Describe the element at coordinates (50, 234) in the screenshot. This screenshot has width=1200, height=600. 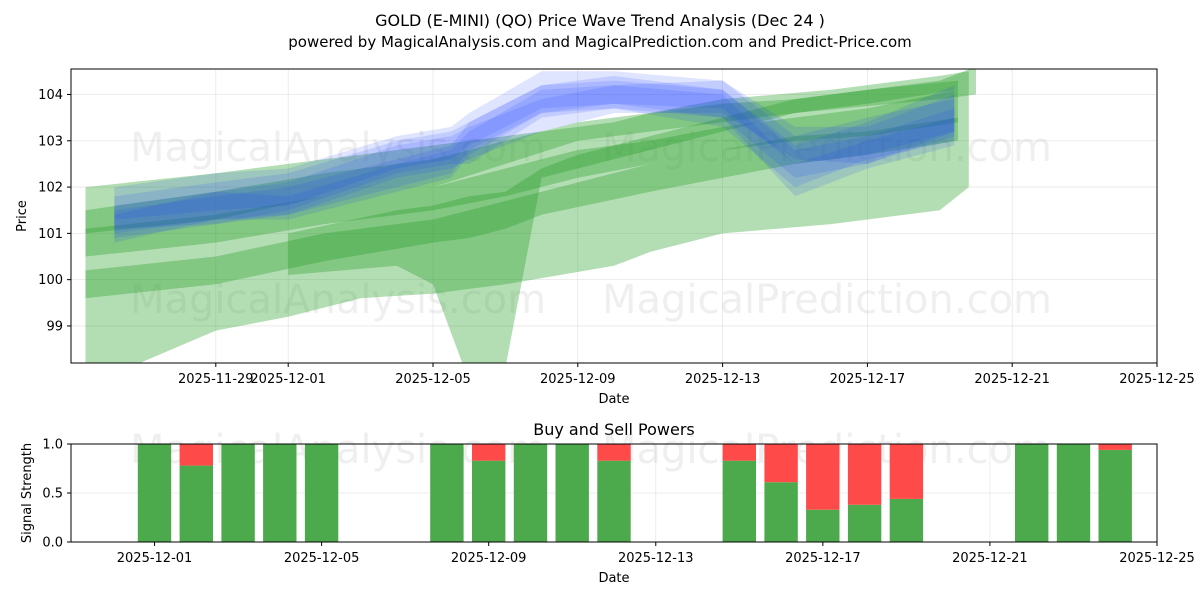
I see `top-y-tick-label: 101` at that location.